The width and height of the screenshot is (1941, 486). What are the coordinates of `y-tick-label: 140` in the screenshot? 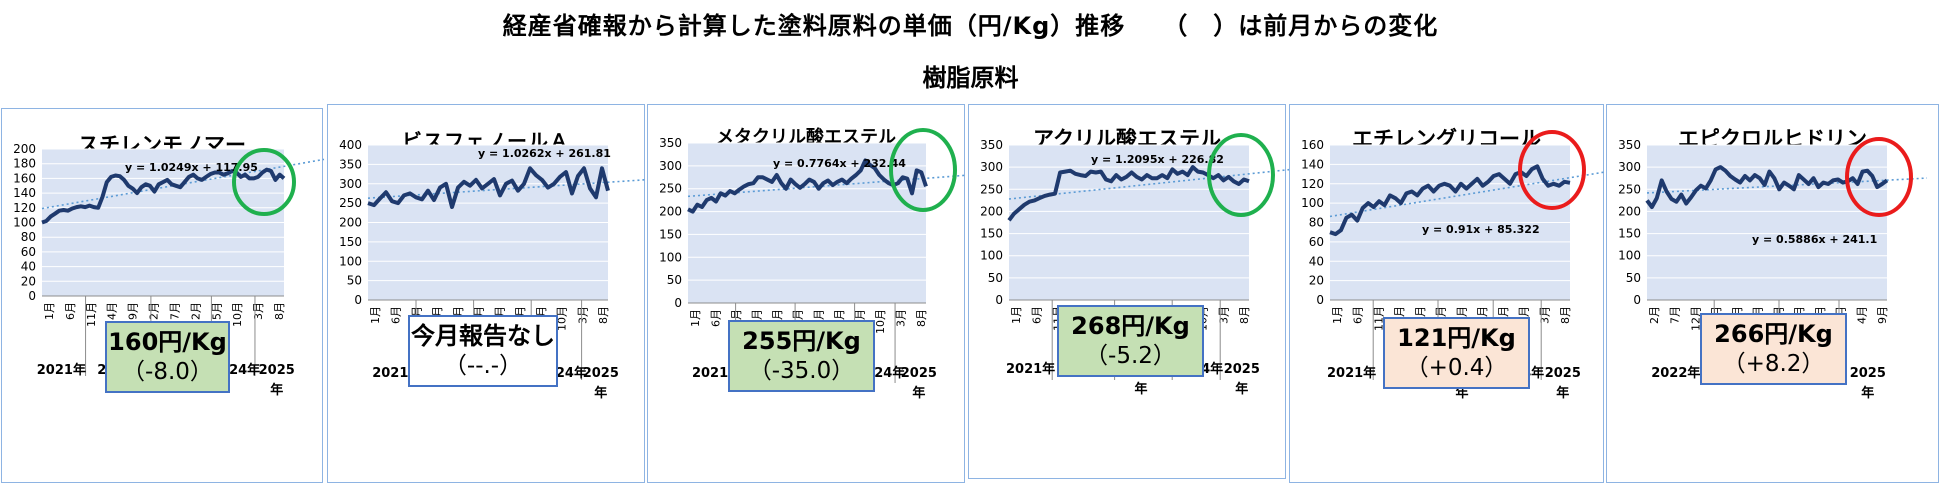 It's located at (1312, 164).